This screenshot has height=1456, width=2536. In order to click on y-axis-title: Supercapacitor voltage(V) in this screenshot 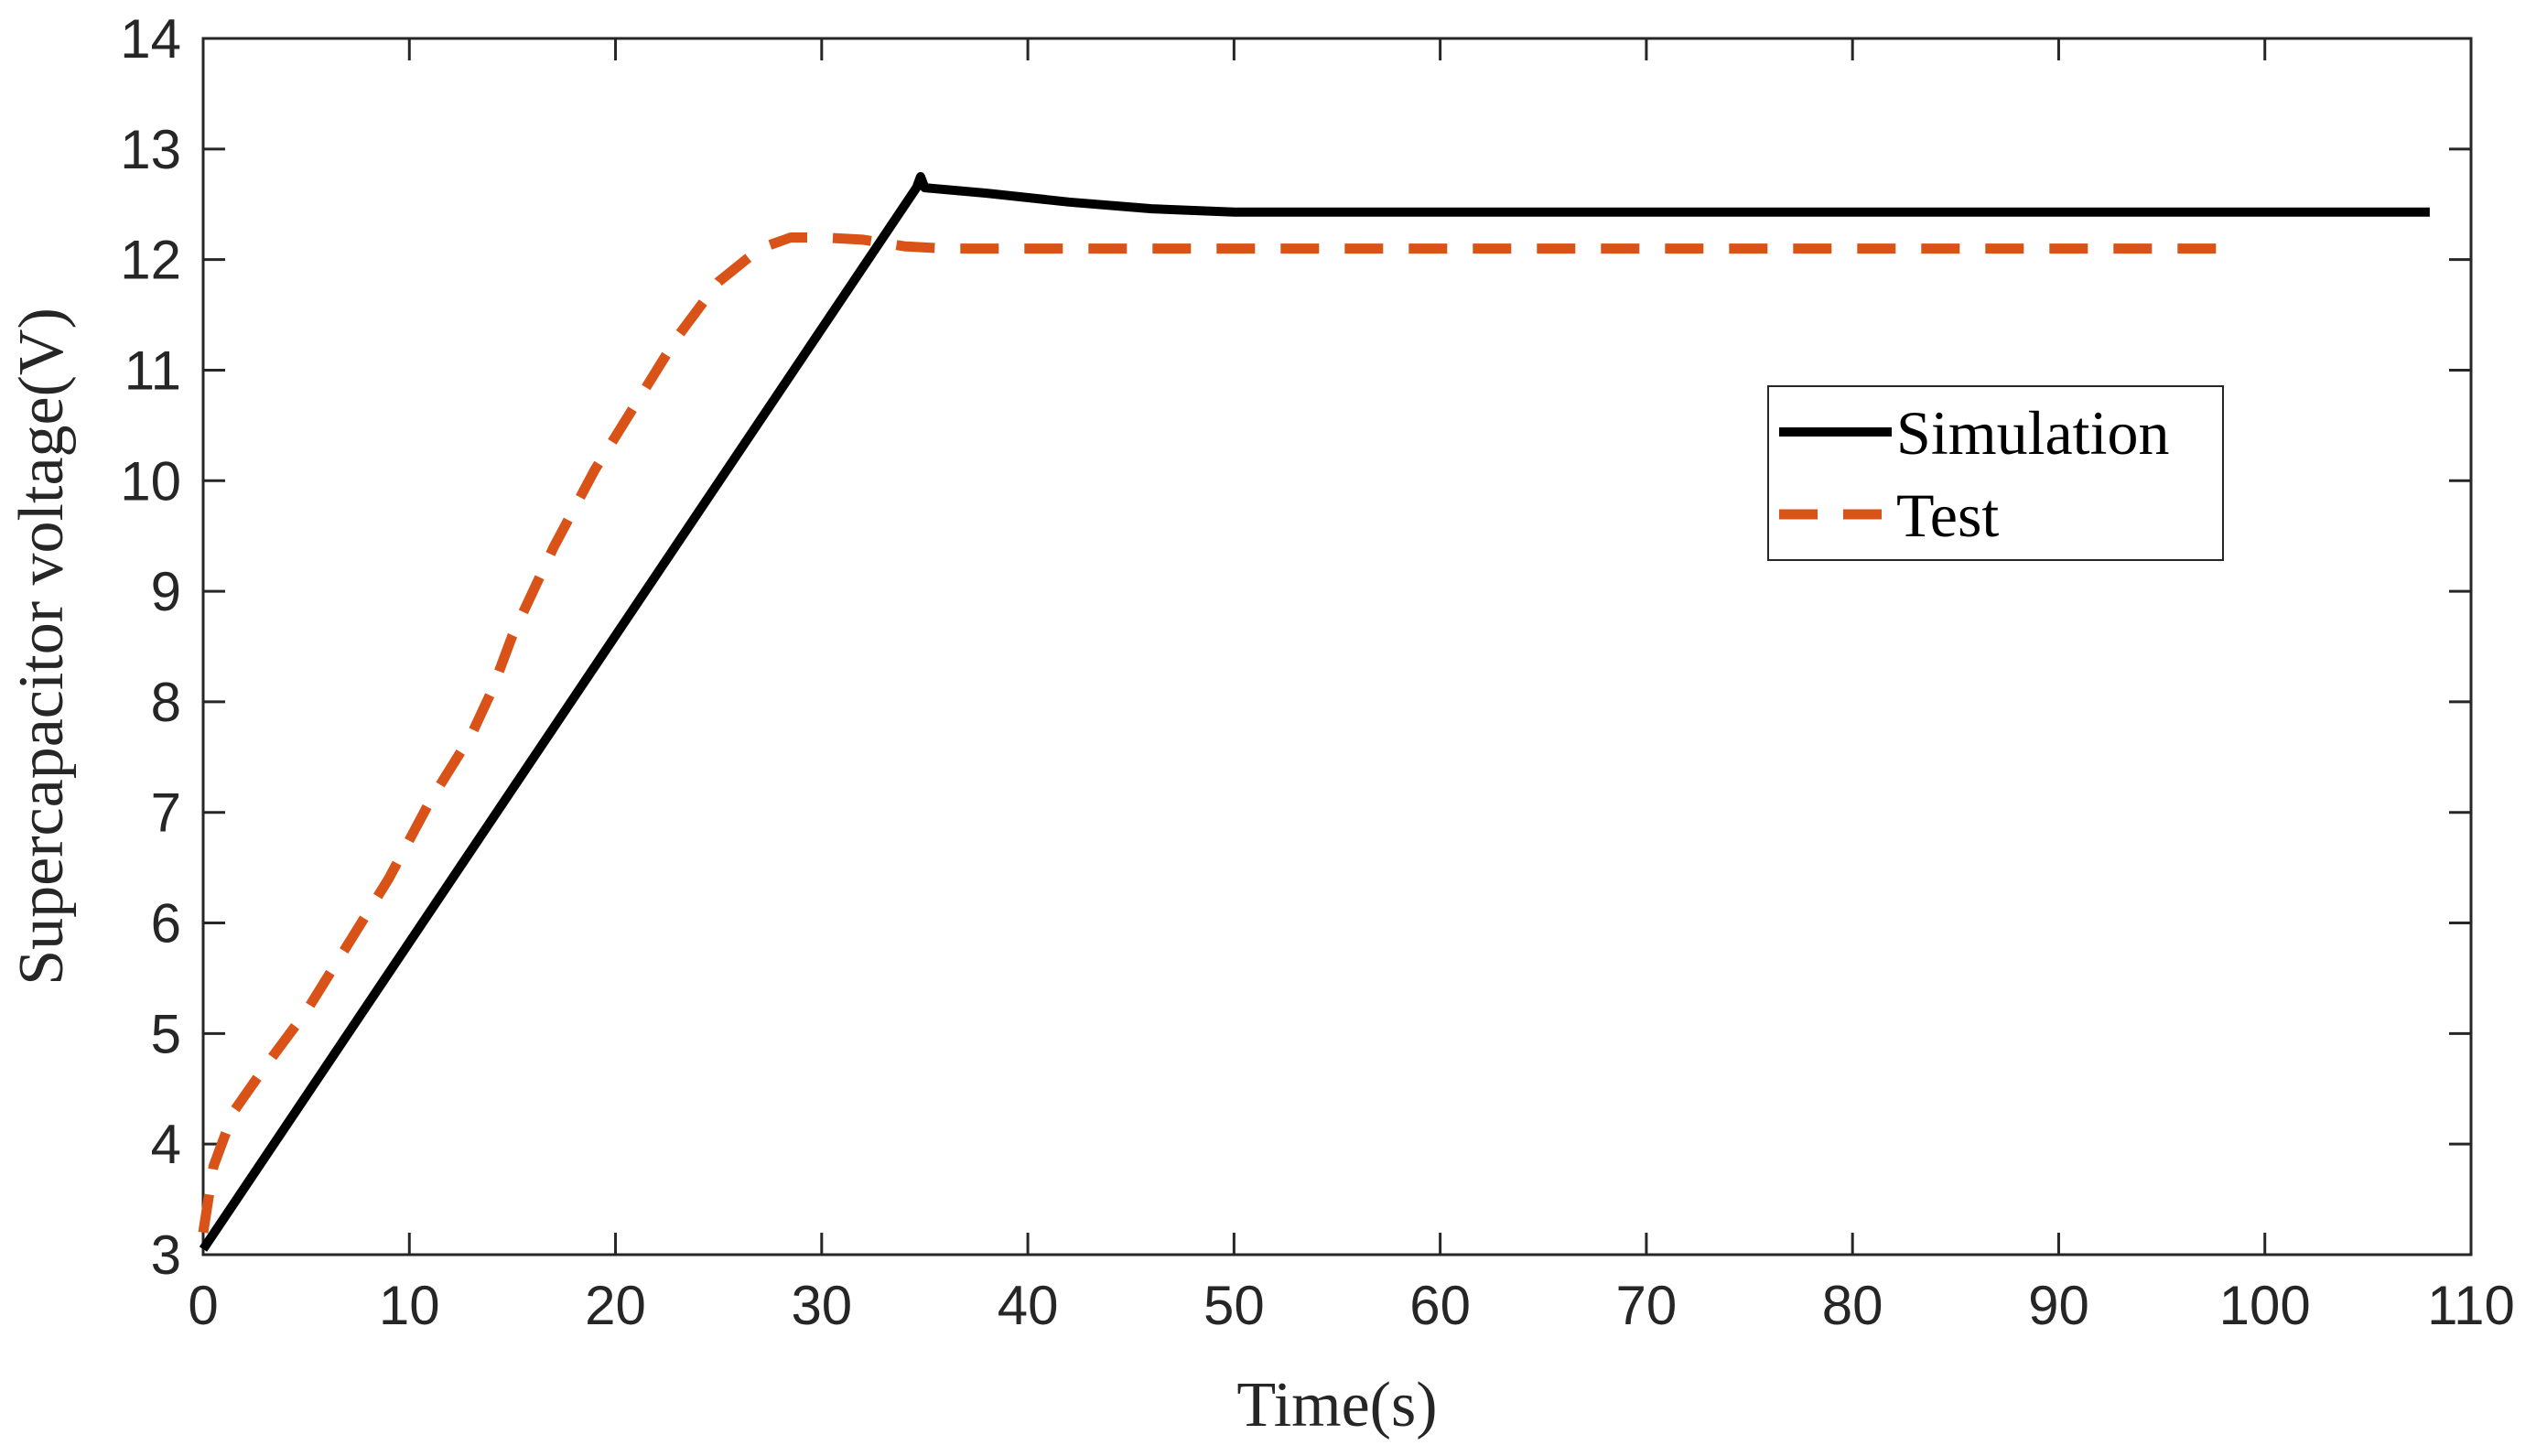, I will do `click(41, 646)`.